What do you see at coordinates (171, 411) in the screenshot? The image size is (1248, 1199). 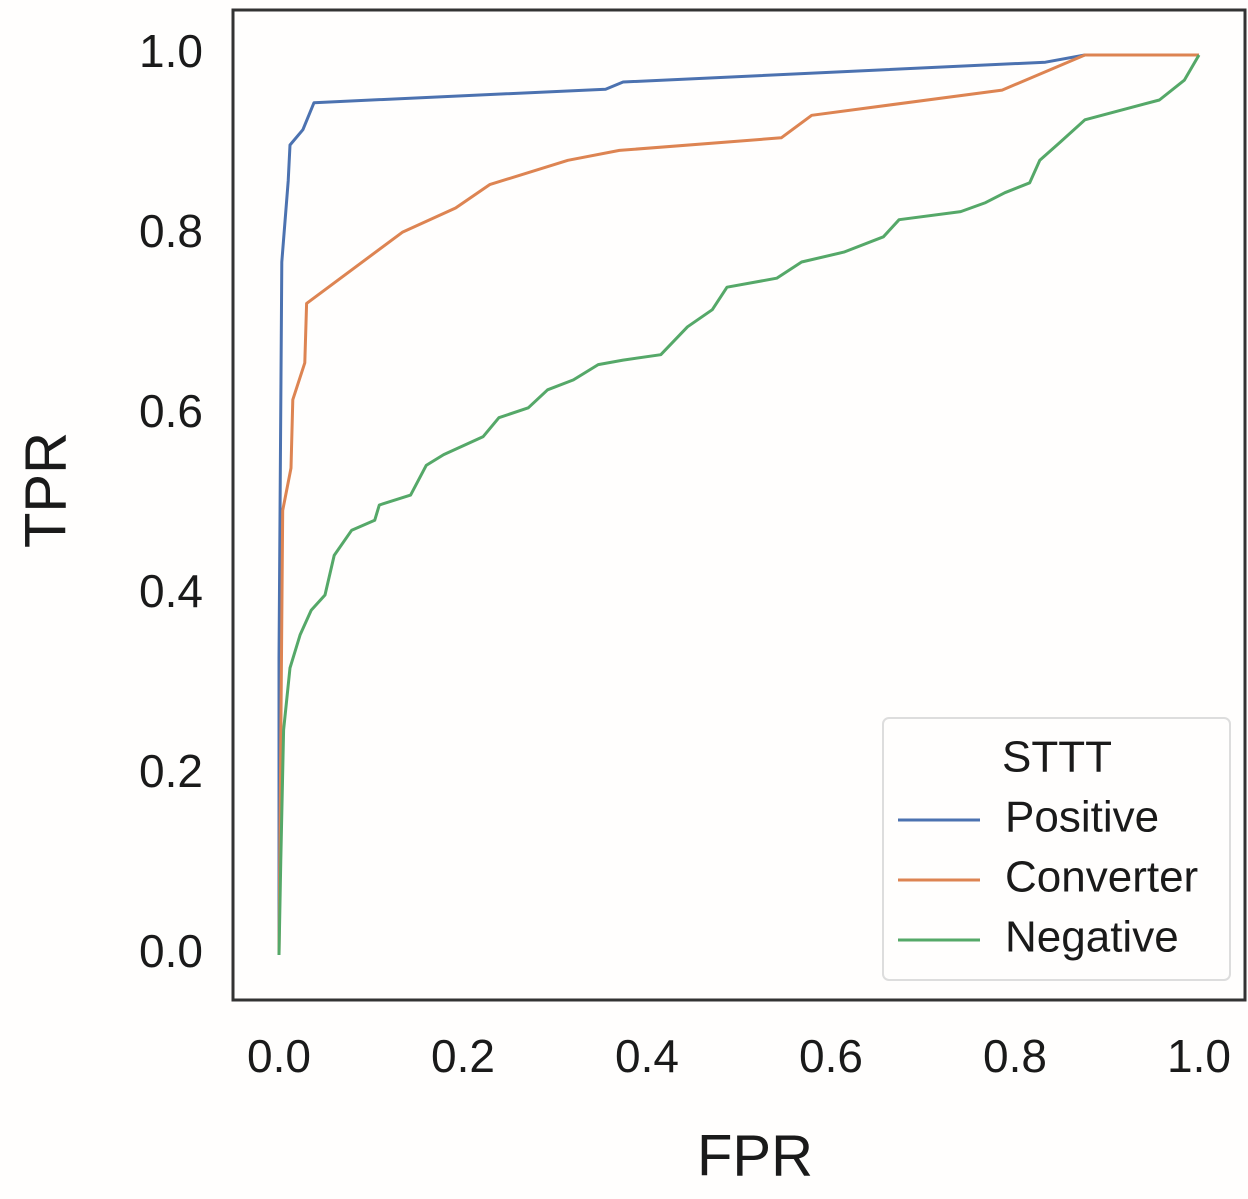 I see `y-tick-label: 0.6` at bounding box center [171, 411].